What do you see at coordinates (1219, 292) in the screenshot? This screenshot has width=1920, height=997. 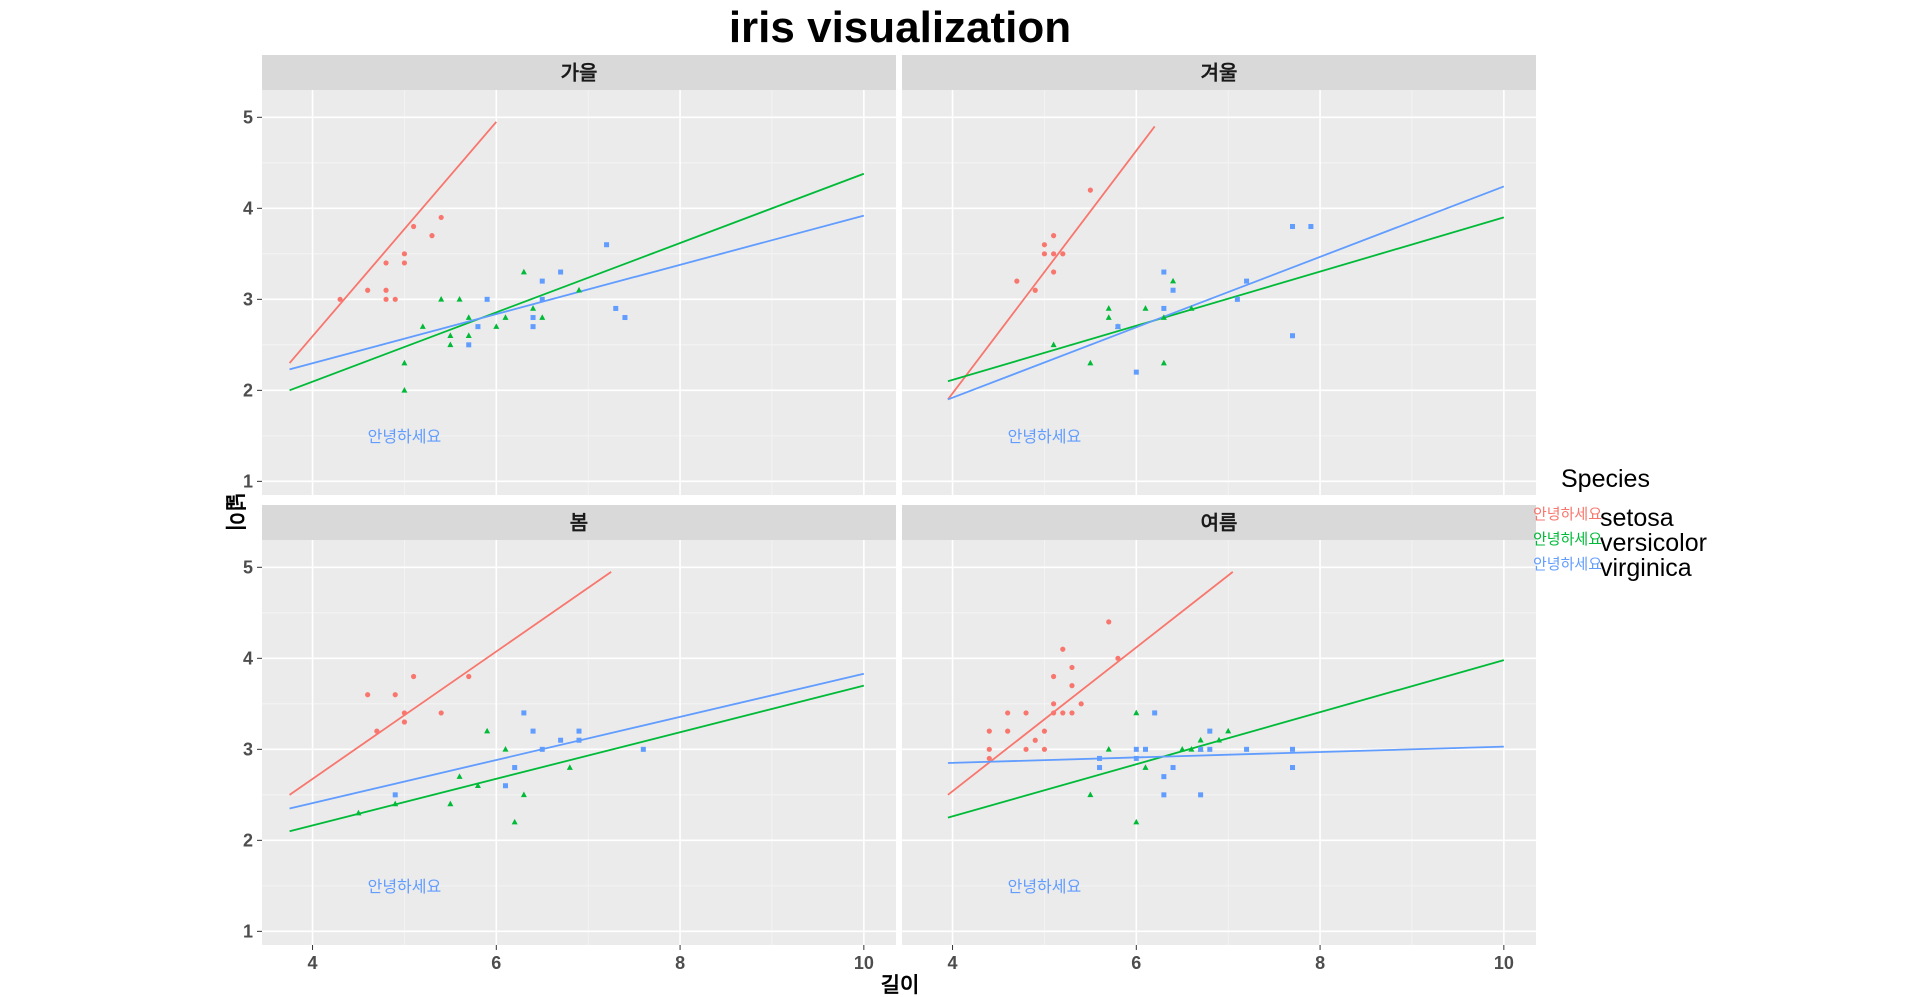 I see `panel-background` at bounding box center [1219, 292].